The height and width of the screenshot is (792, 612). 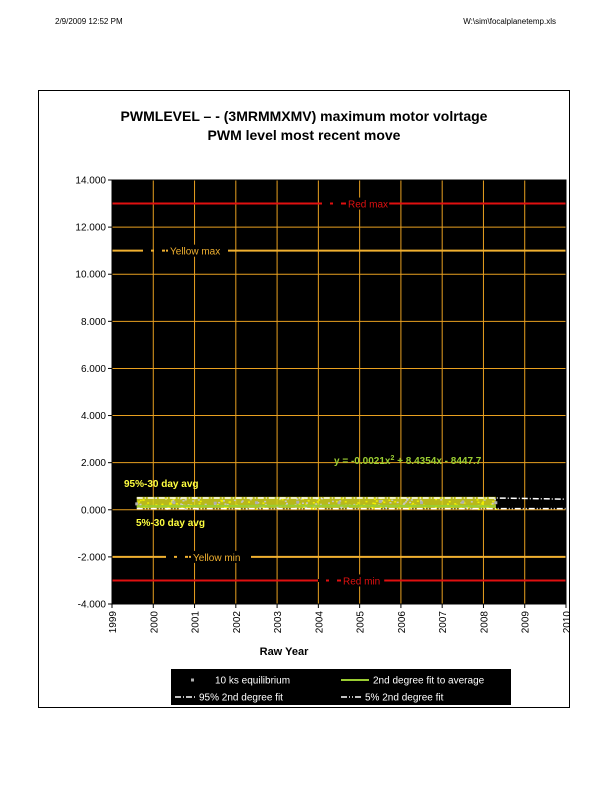 I want to click on x-tick-label: 2010, so click(x=567, y=622).